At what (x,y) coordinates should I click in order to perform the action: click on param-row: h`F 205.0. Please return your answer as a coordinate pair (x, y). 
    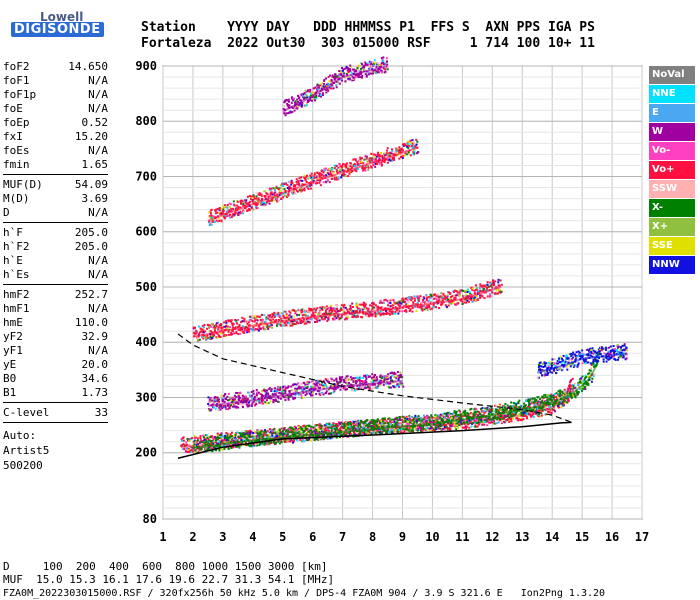
    Looking at the image, I should click on (55, 233).